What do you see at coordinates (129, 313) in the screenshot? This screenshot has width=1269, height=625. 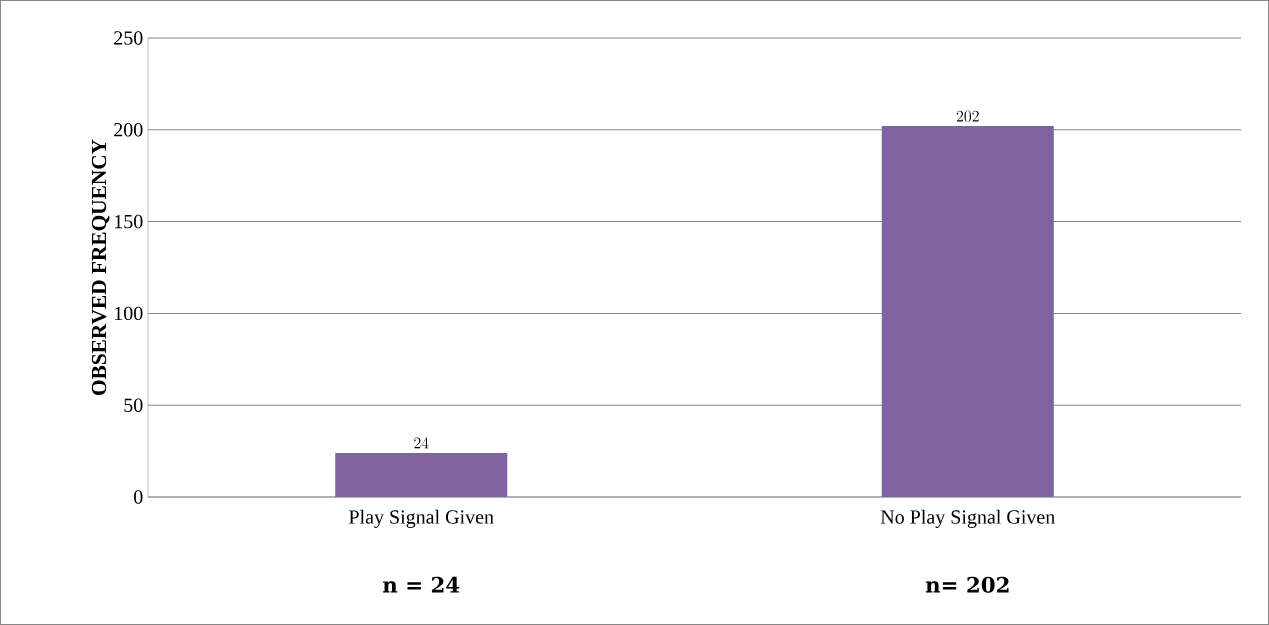 I see `y-tick-label: 100` at bounding box center [129, 313].